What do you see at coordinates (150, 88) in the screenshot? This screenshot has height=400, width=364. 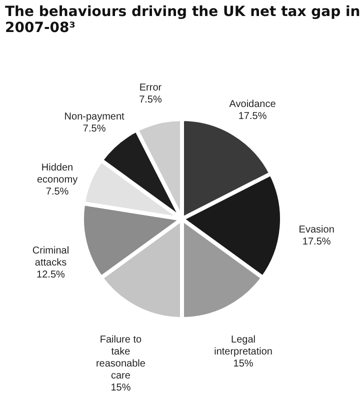 I see `slice-label: Error` at bounding box center [150, 88].